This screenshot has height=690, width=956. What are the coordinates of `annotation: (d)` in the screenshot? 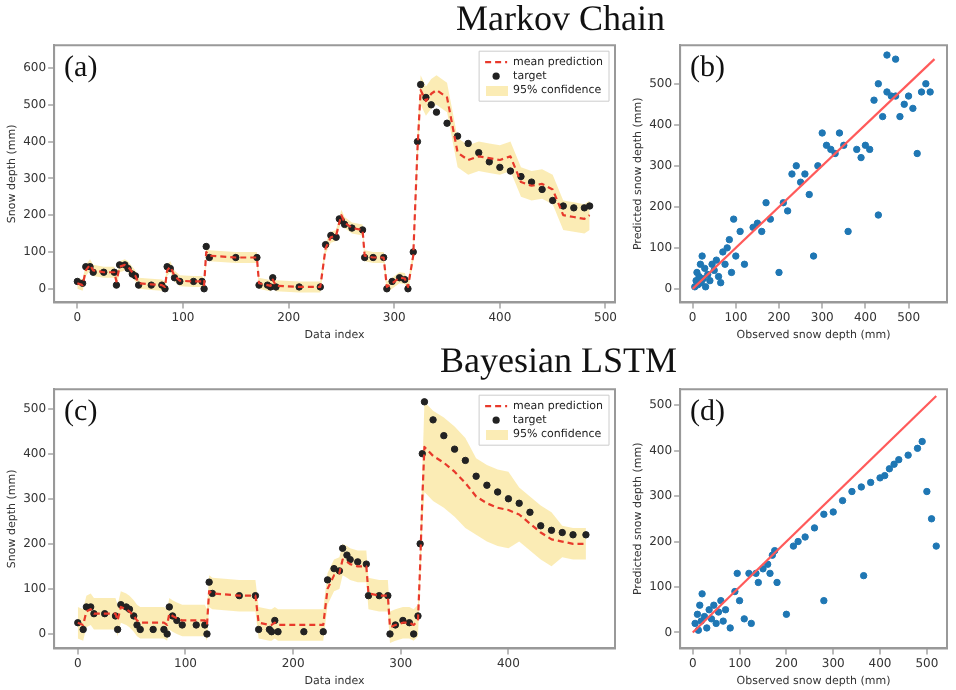 It's located at (708, 412).